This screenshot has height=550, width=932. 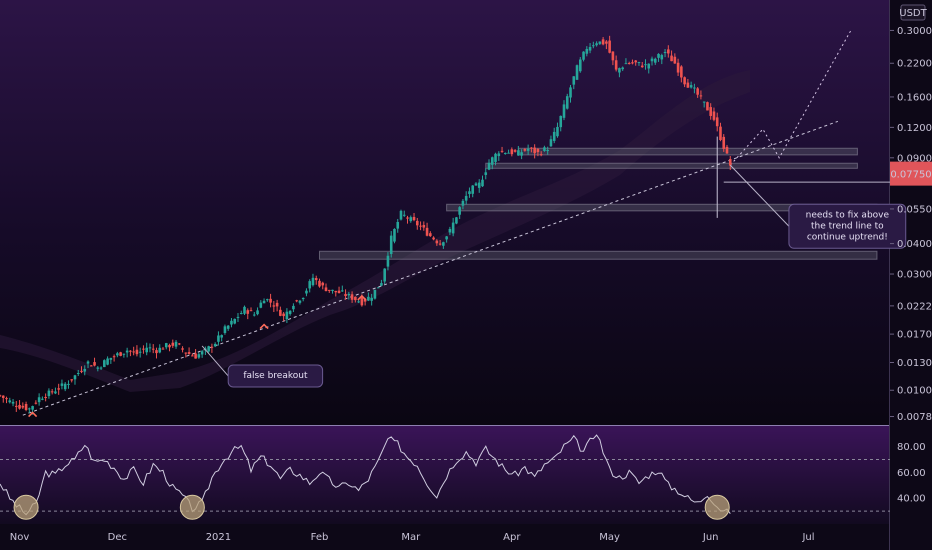 I want to click on rsi-tick-label: 60.00, so click(x=911, y=473).